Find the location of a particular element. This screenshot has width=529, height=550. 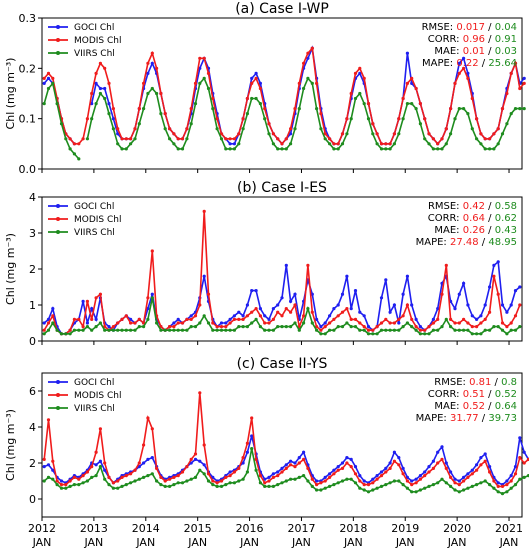

legend-label: MODIS Chl is located at coordinates (98, 41).